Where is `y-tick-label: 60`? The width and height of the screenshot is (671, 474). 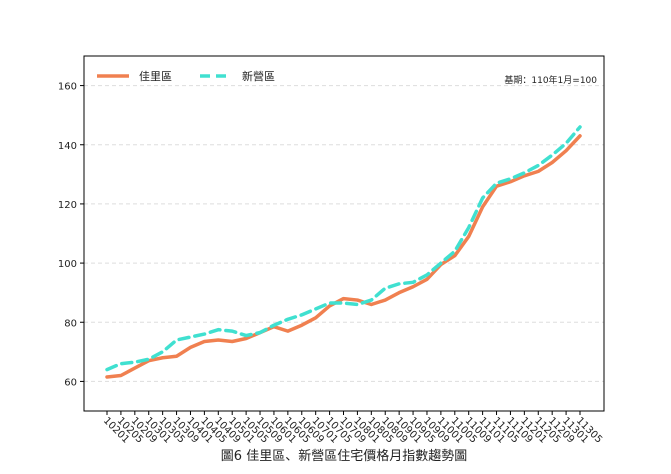
y-tick-label: 60 is located at coordinates (70, 382).